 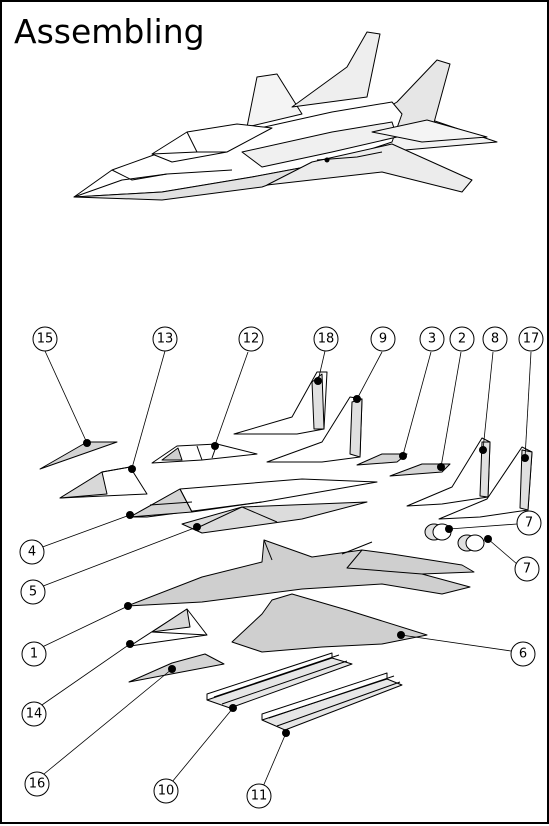 What do you see at coordinates (432, 339) in the screenshot?
I see `callout-3: 3` at bounding box center [432, 339].